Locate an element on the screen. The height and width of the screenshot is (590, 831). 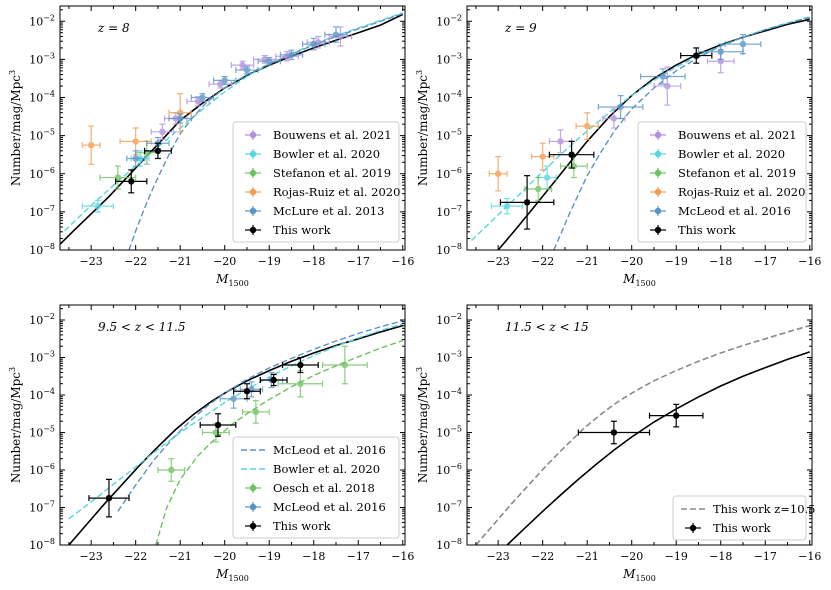
legend-label: This work is located at coordinates (707, 230).